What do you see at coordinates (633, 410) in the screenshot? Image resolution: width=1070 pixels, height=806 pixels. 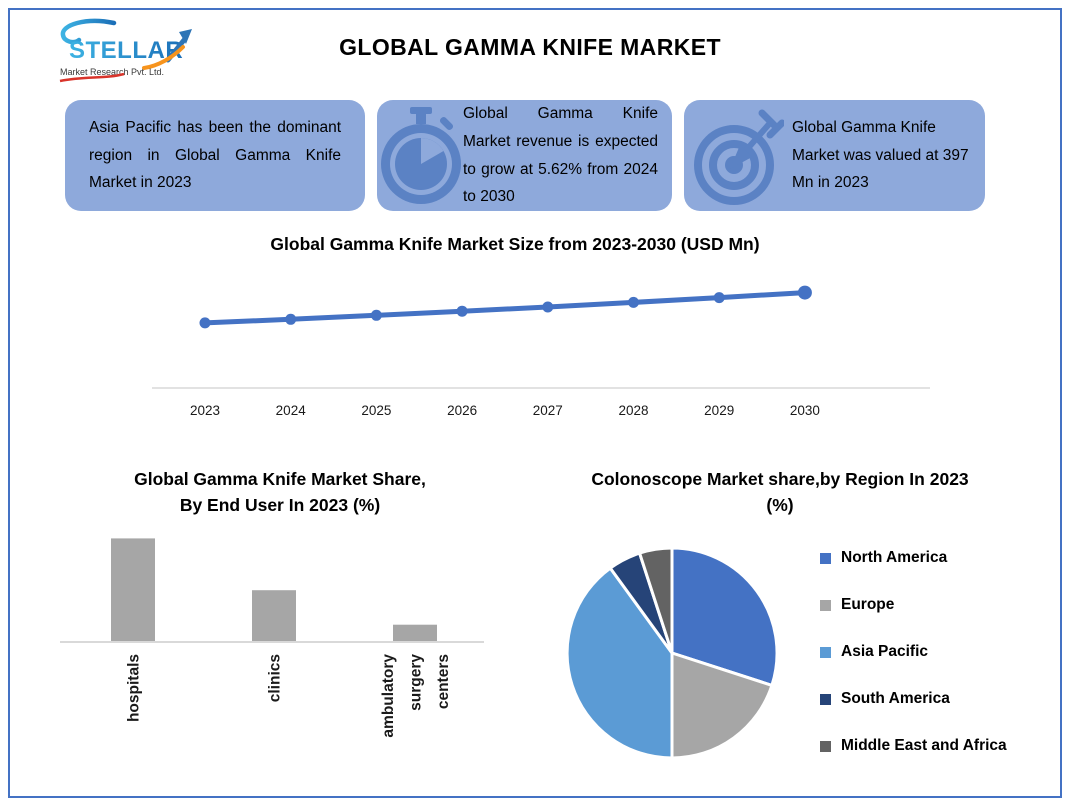 I see `x-tick-label: 2028` at bounding box center [633, 410].